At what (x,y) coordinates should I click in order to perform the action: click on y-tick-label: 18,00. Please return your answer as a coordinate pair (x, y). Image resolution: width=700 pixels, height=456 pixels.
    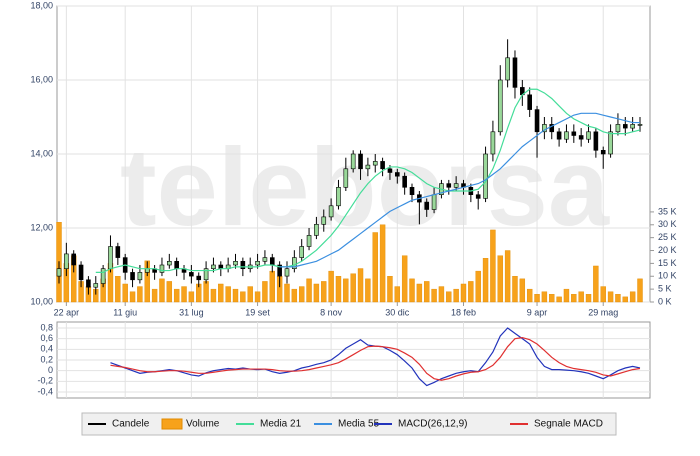
    Looking at the image, I should click on (41, 5).